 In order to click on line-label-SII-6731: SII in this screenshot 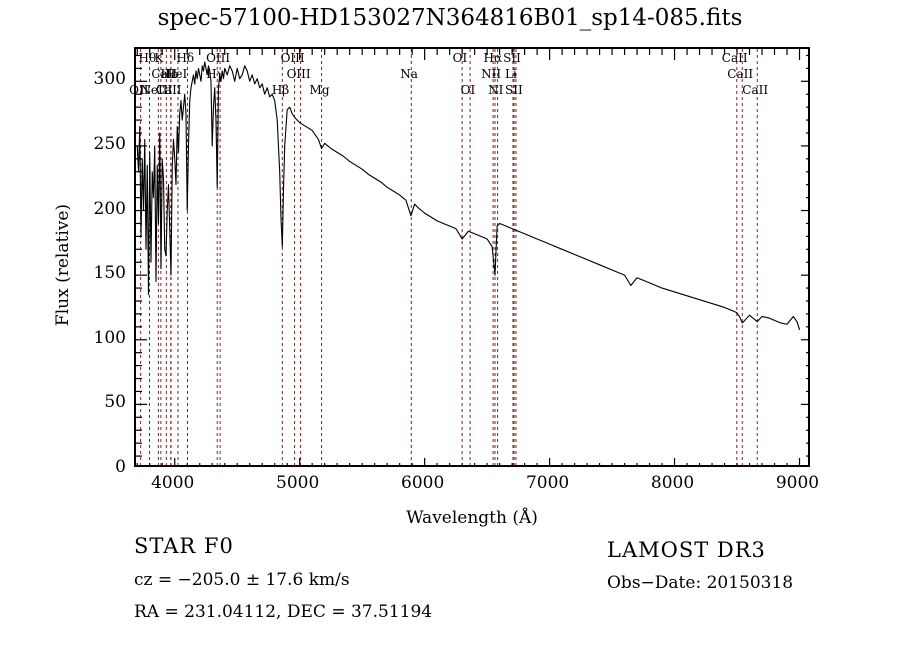, I will do `click(513, 90)`.